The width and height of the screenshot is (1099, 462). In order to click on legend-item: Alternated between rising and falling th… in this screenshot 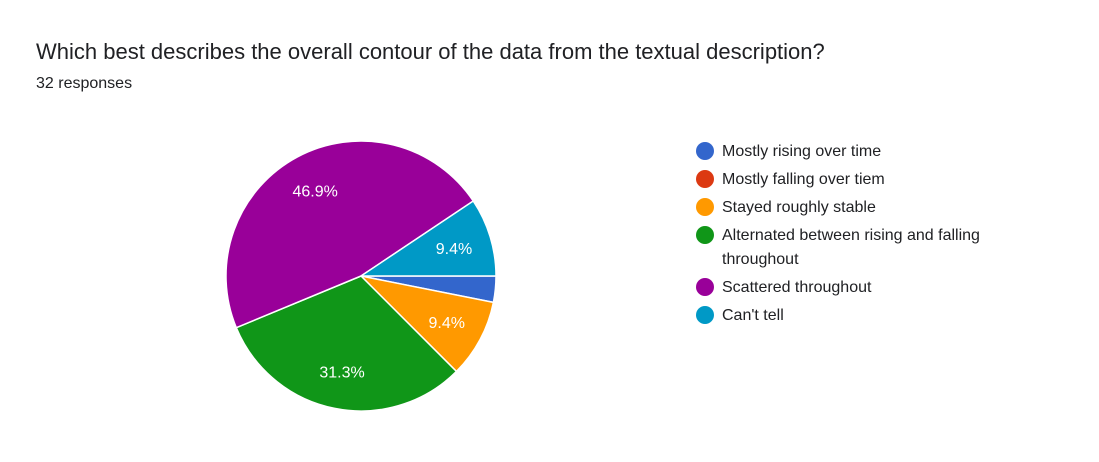, I will do `click(886, 248)`.